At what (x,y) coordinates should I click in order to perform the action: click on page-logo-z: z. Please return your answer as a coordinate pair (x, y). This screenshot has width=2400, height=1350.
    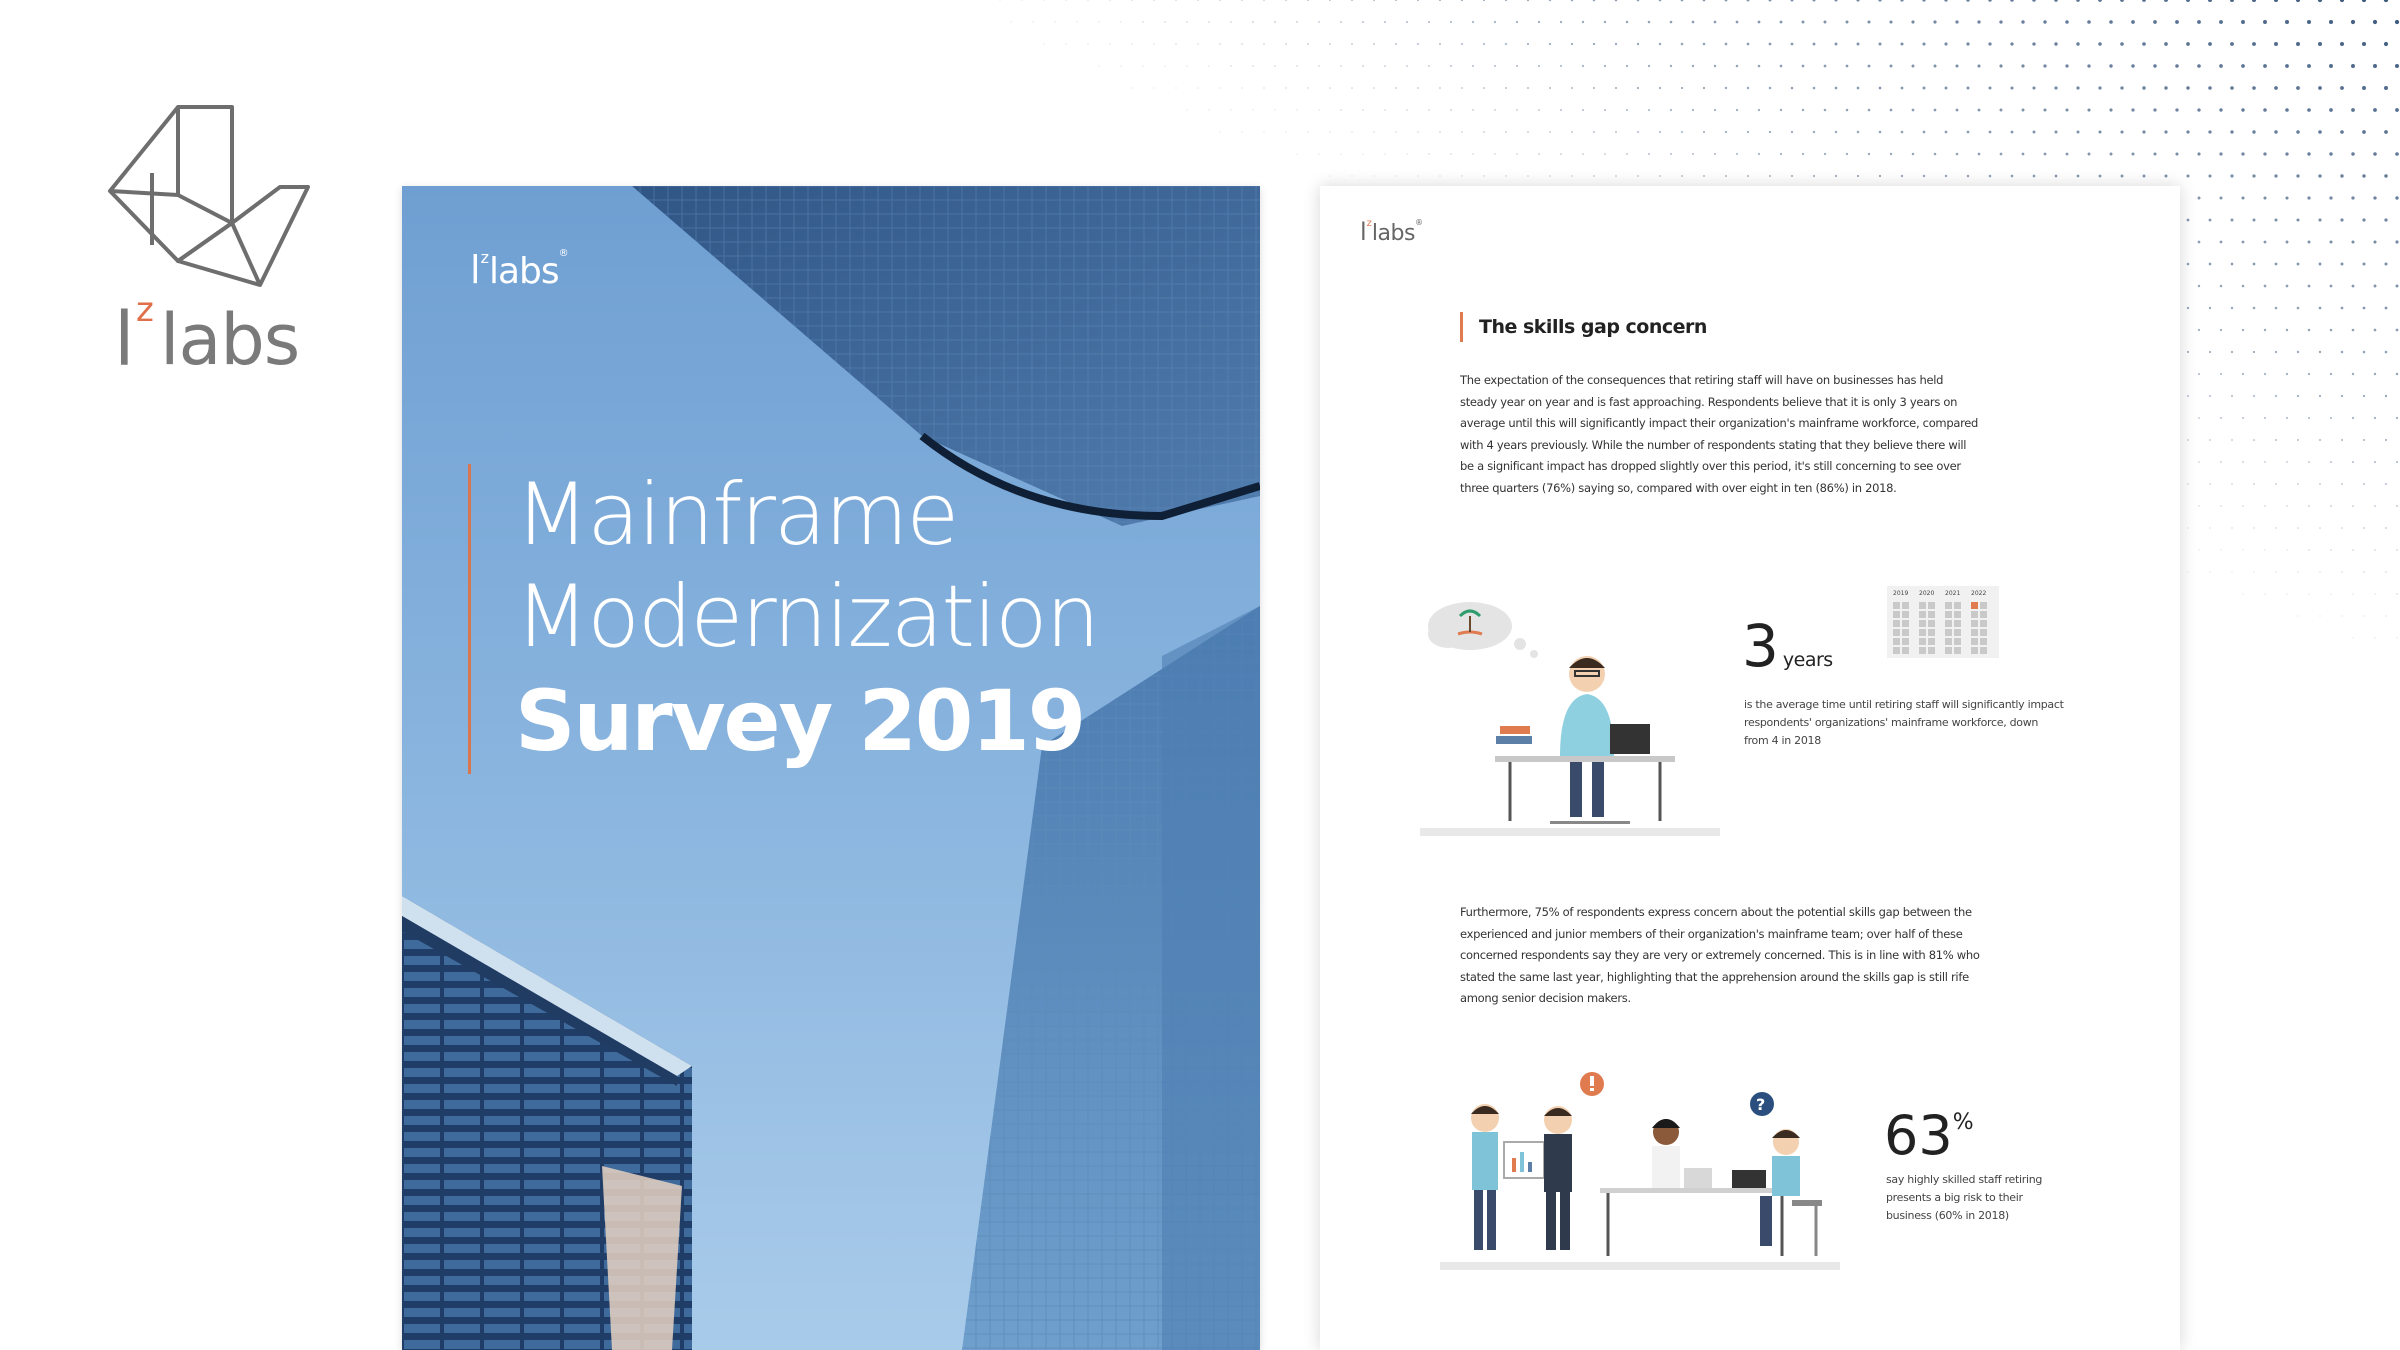
    Looking at the image, I should click on (1369, 223).